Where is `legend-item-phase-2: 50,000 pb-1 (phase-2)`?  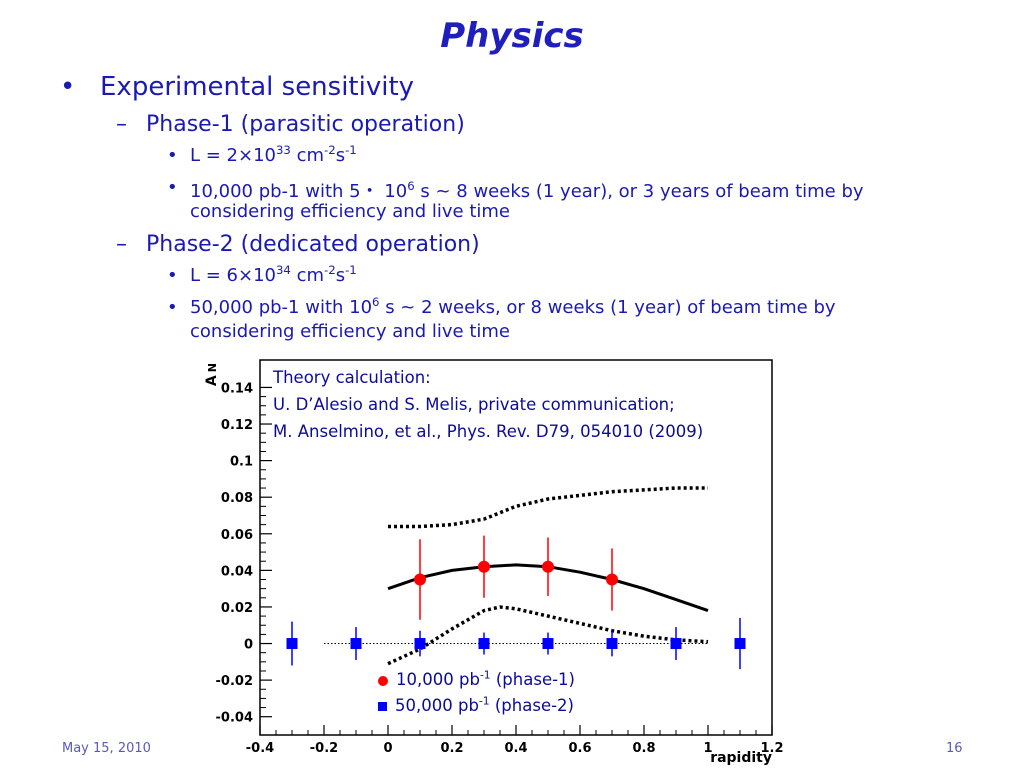 legend-item-phase-2: 50,000 pb-1 (phase-2) is located at coordinates (476, 705).